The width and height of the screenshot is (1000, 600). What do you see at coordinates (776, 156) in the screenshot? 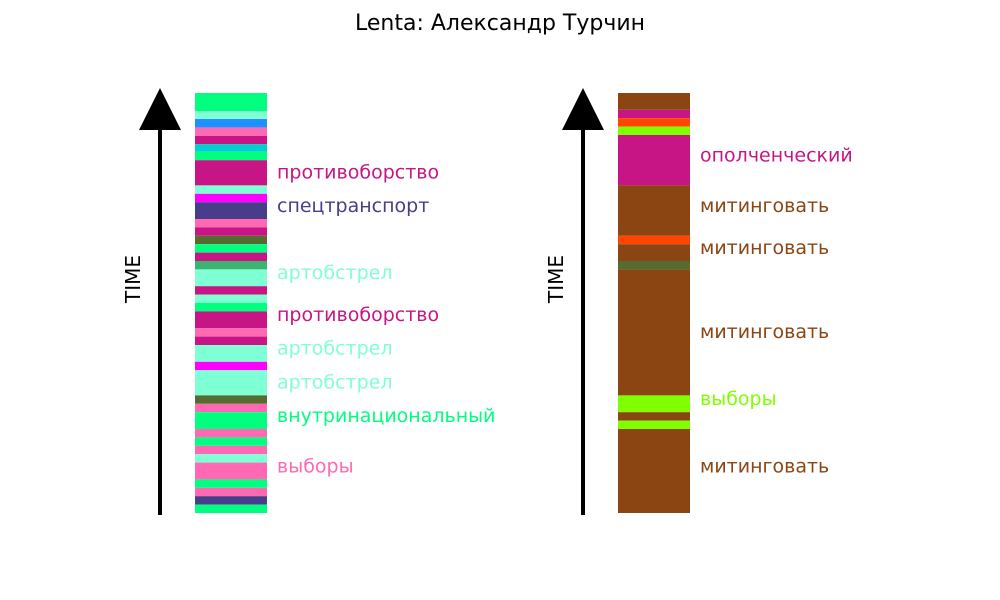
I see `topic-label: ополченческий` at bounding box center [776, 156].